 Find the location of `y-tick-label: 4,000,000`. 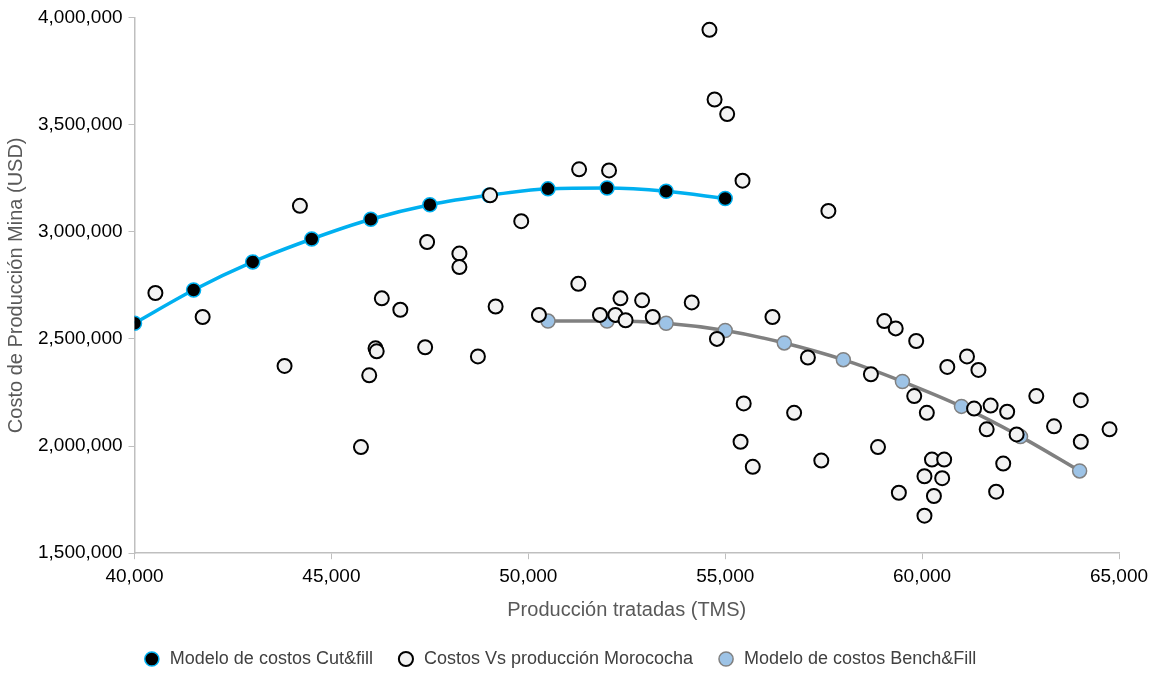

y-tick-label: 4,000,000 is located at coordinates (80, 16).